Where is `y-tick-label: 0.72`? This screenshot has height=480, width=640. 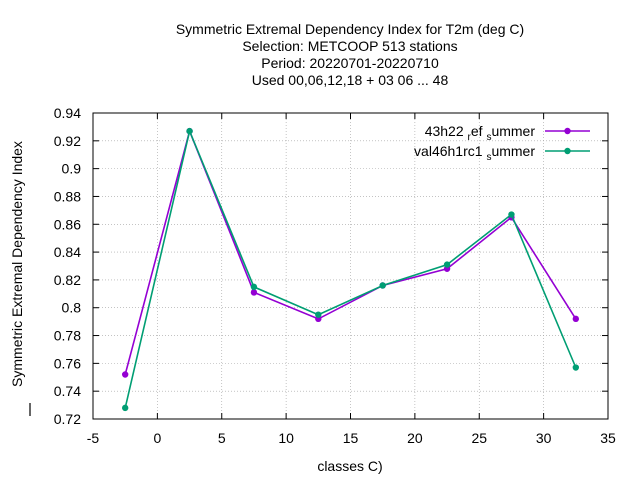
y-tick-label: 0.72 is located at coordinates (67, 419).